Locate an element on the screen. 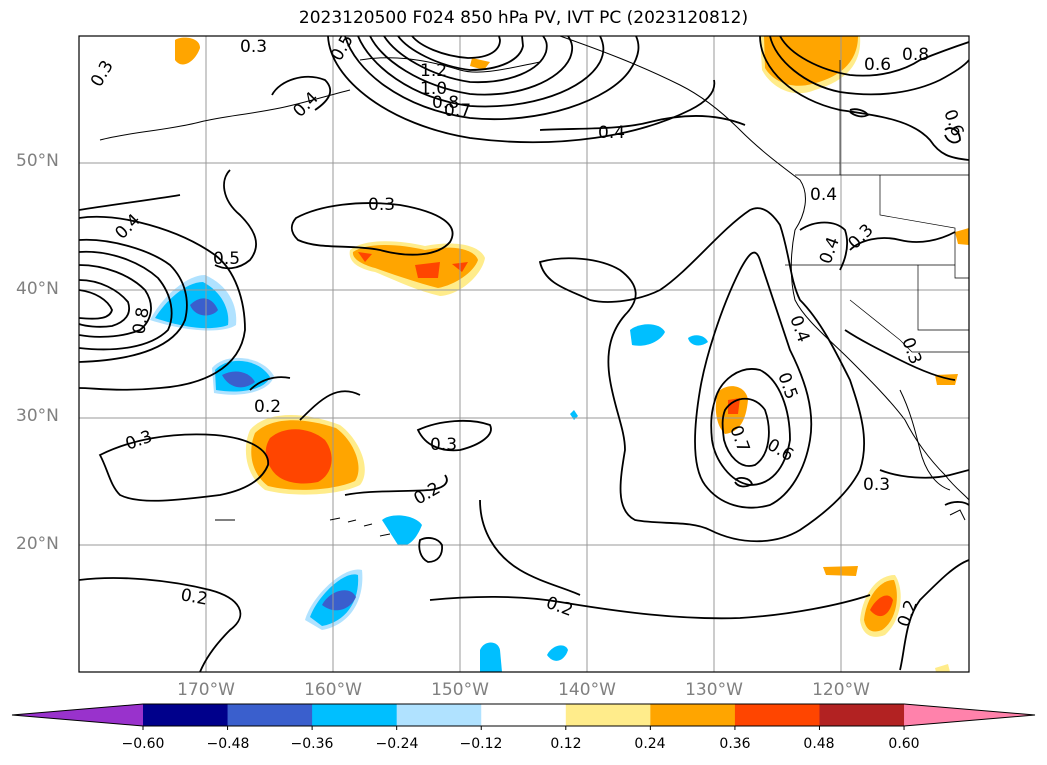  colorbar is located at coordinates (523, 716).